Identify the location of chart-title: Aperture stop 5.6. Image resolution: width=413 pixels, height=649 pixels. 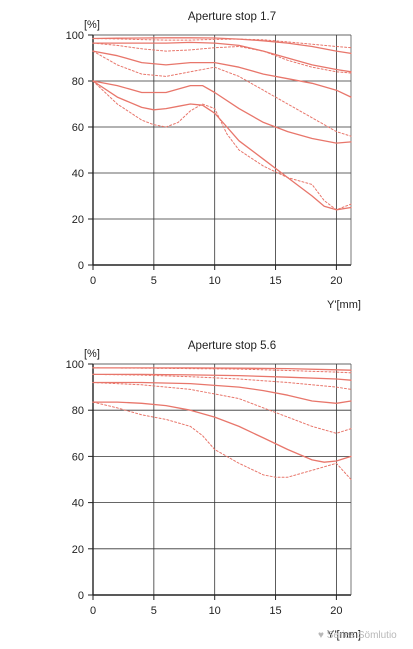
(232, 346).